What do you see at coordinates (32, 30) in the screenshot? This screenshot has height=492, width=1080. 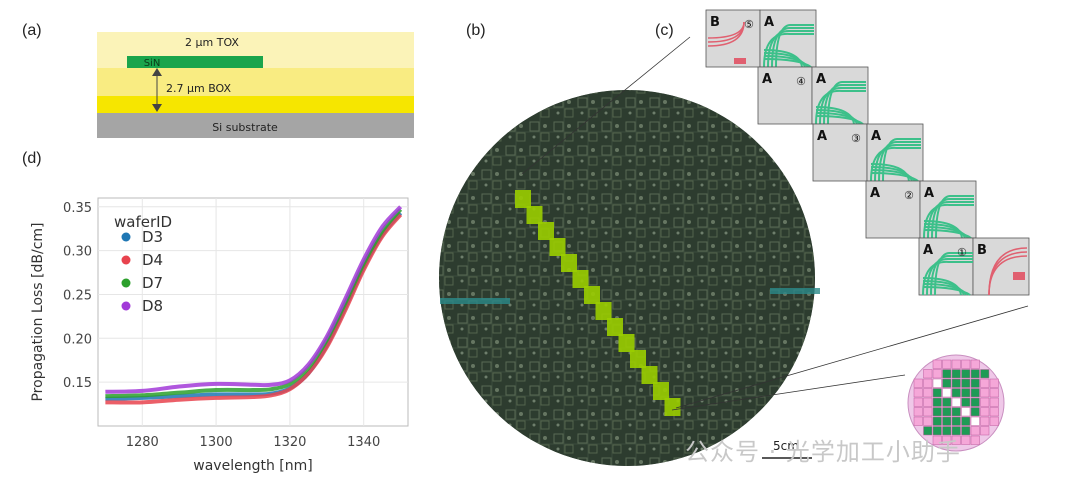 I see `panel-label-a: (a)` at bounding box center [32, 30].